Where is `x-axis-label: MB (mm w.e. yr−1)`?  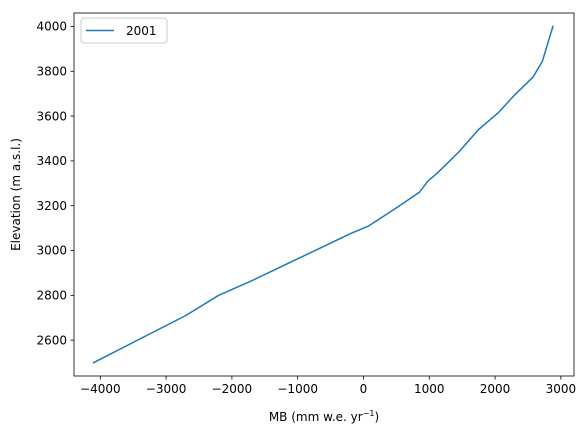
x-axis-label: MB (mm w.e. yr−1) is located at coordinates (324, 416).